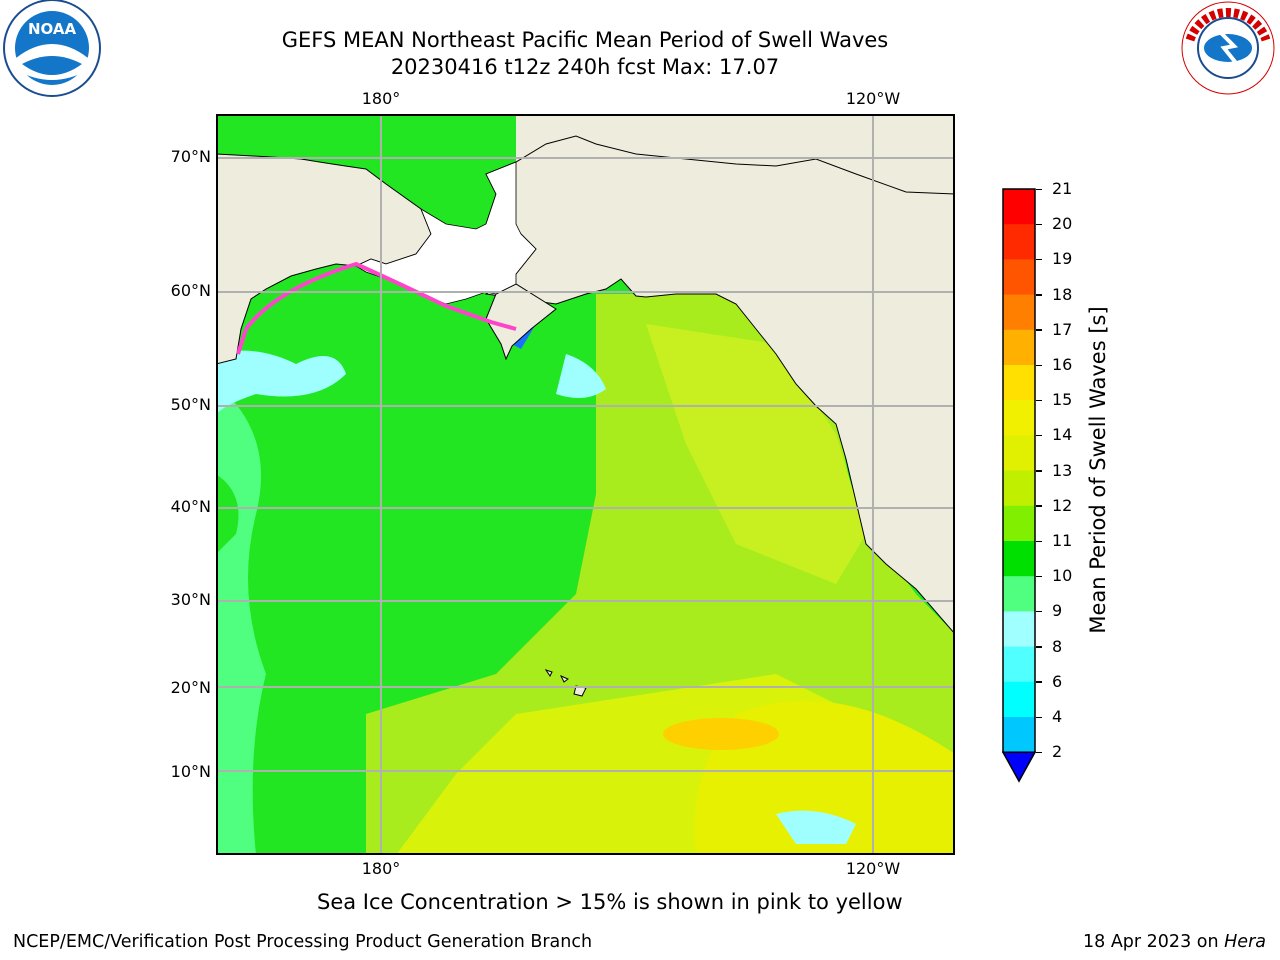 The width and height of the screenshot is (1280, 960). Describe the element at coordinates (1154, 942) in the screenshot. I see `footer-date-text: 18 Apr 2023 on` at that location.